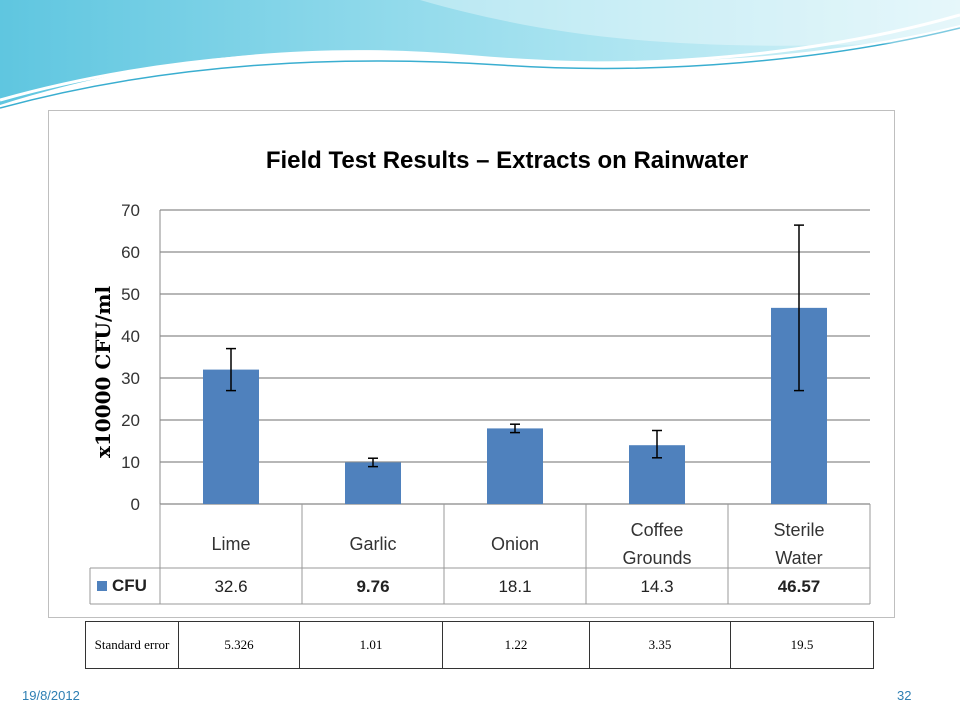 The width and height of the screenshot is (960, 720). Describe the element at coordinates (798, 558) in the screenshot. I see `x-category-label: Water` at that location.